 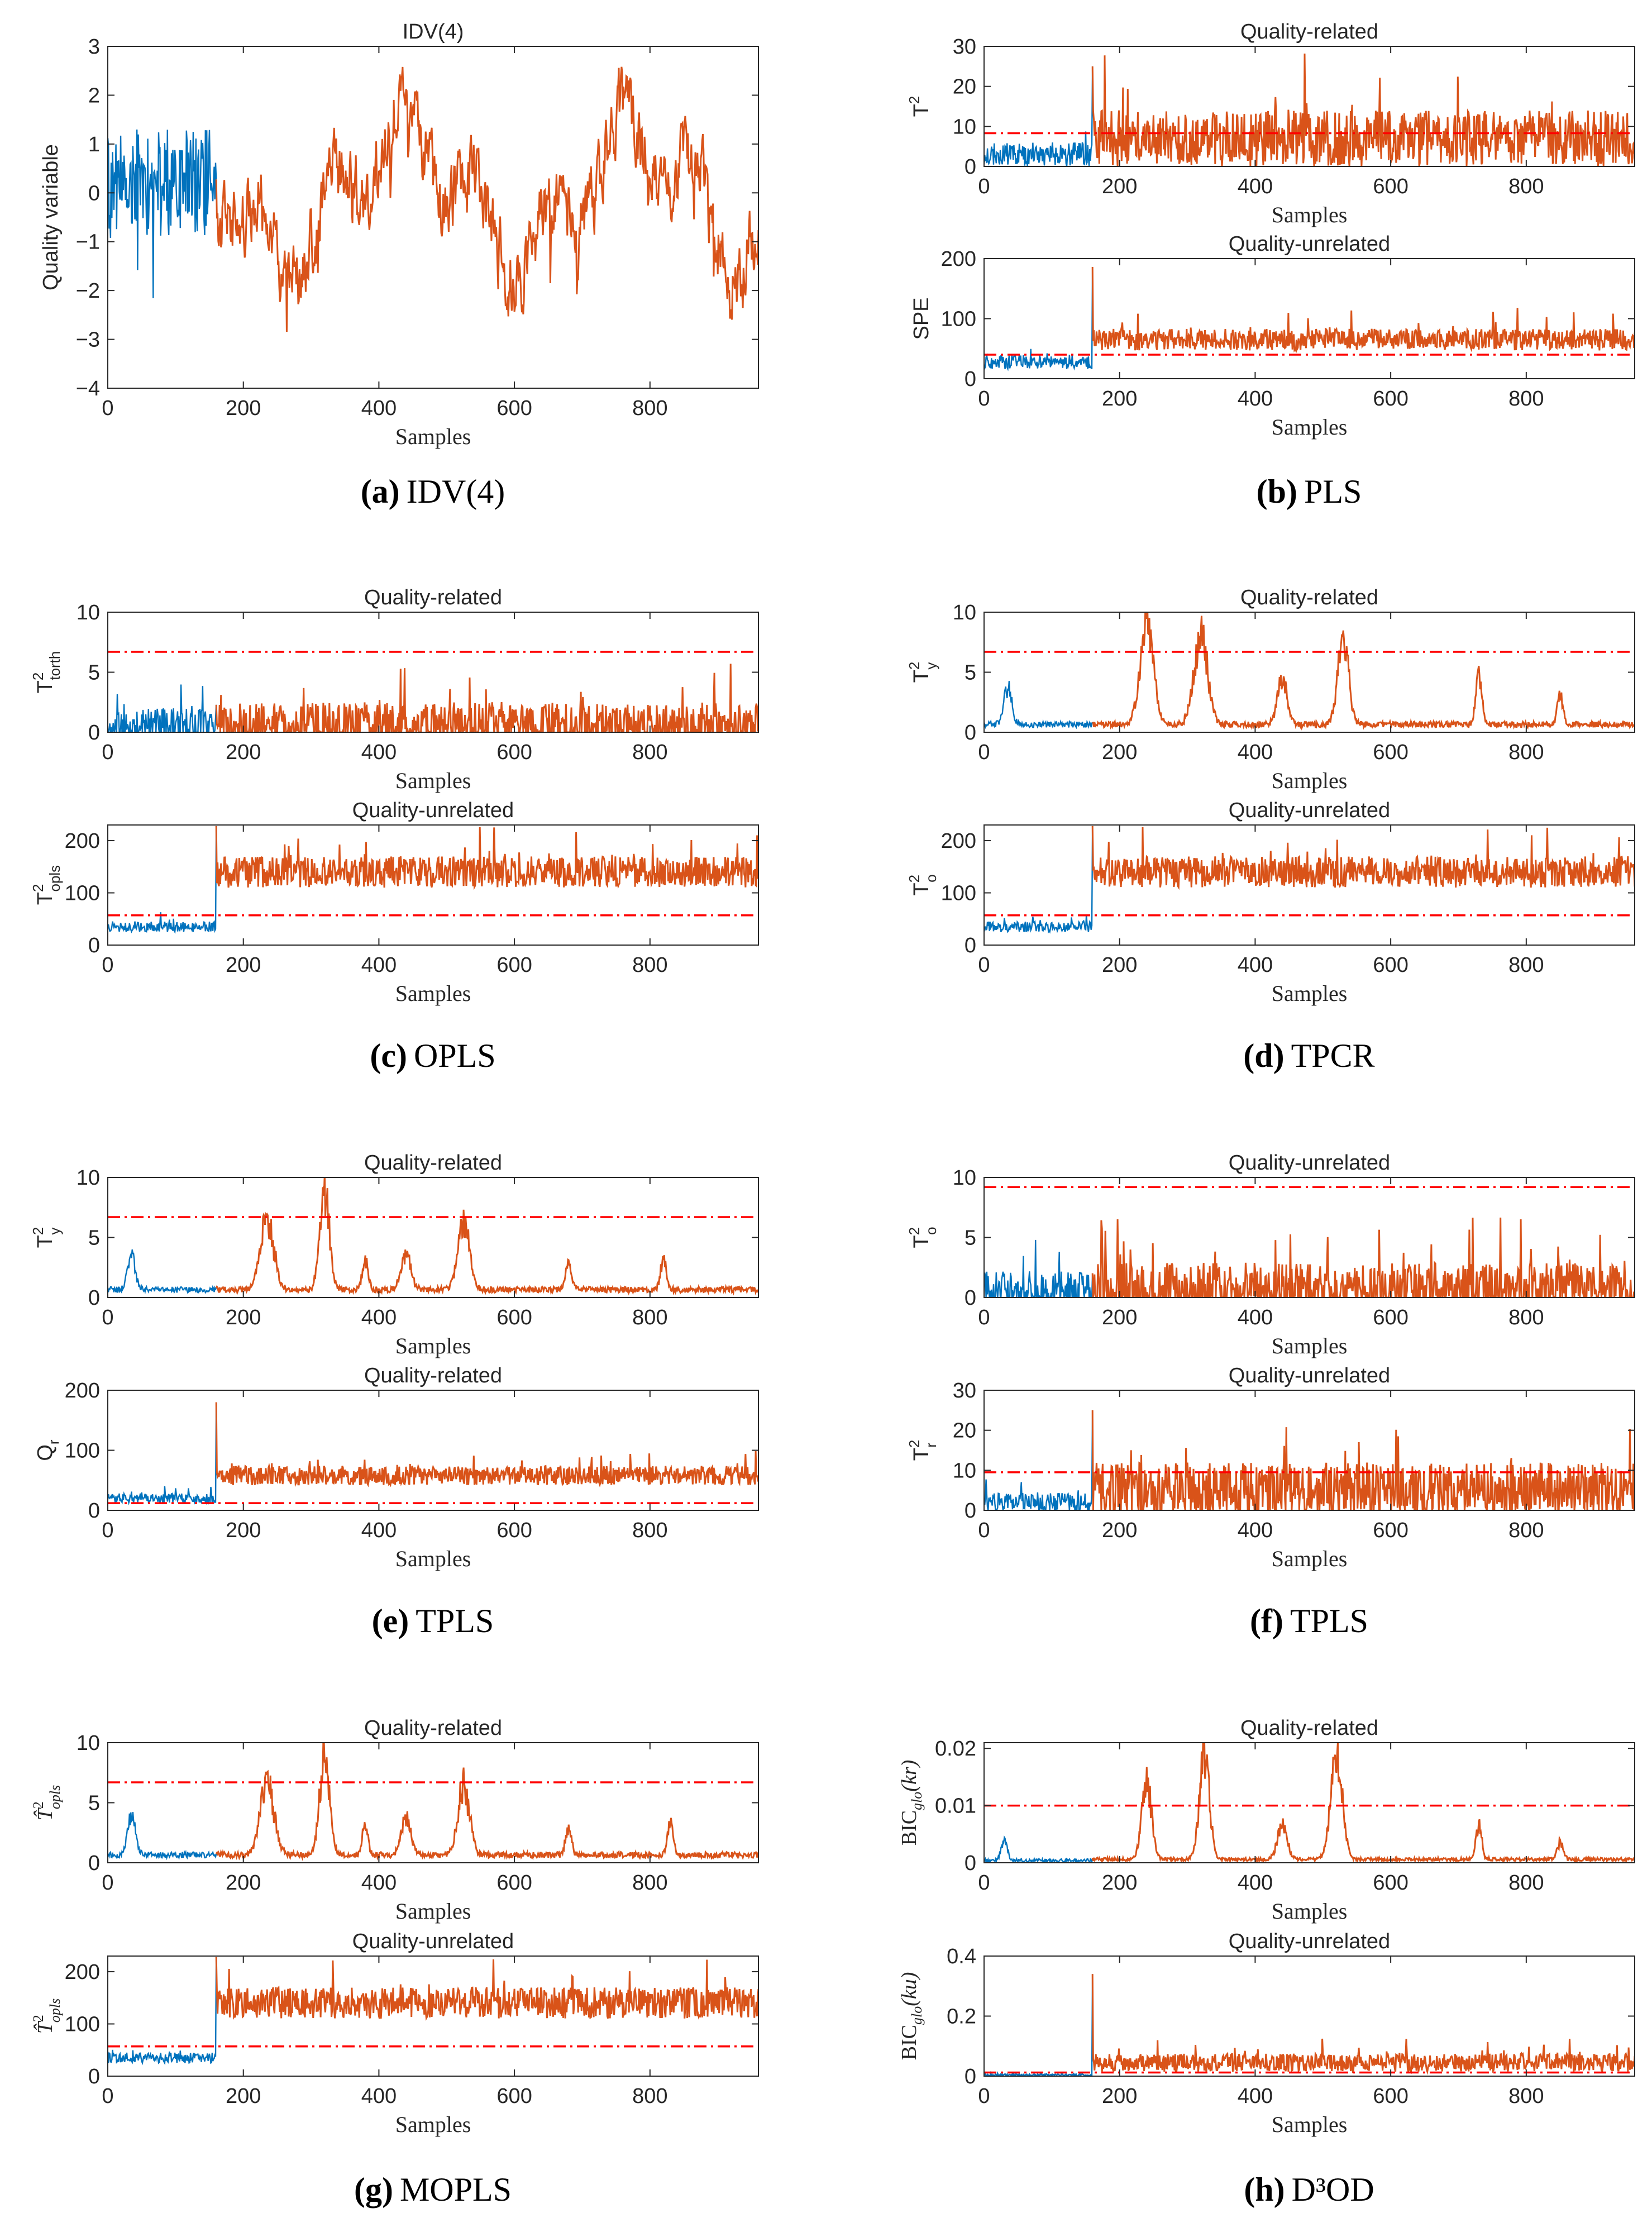 What do you see at coordinates (970, 673) in the screenshot?
I see `y-tick-label: 5` at bounding box center [970, 673].